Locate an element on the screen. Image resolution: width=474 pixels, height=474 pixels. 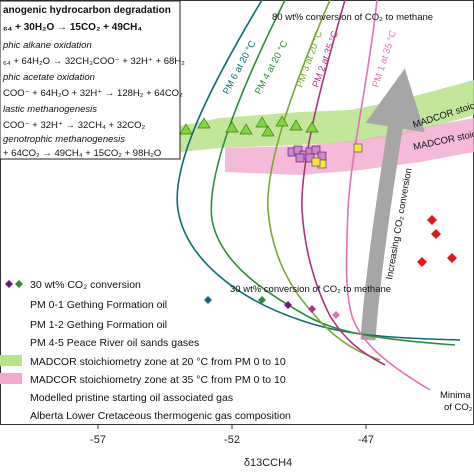
x-tick-label-0: -57 is located at coordinates (98, 440).